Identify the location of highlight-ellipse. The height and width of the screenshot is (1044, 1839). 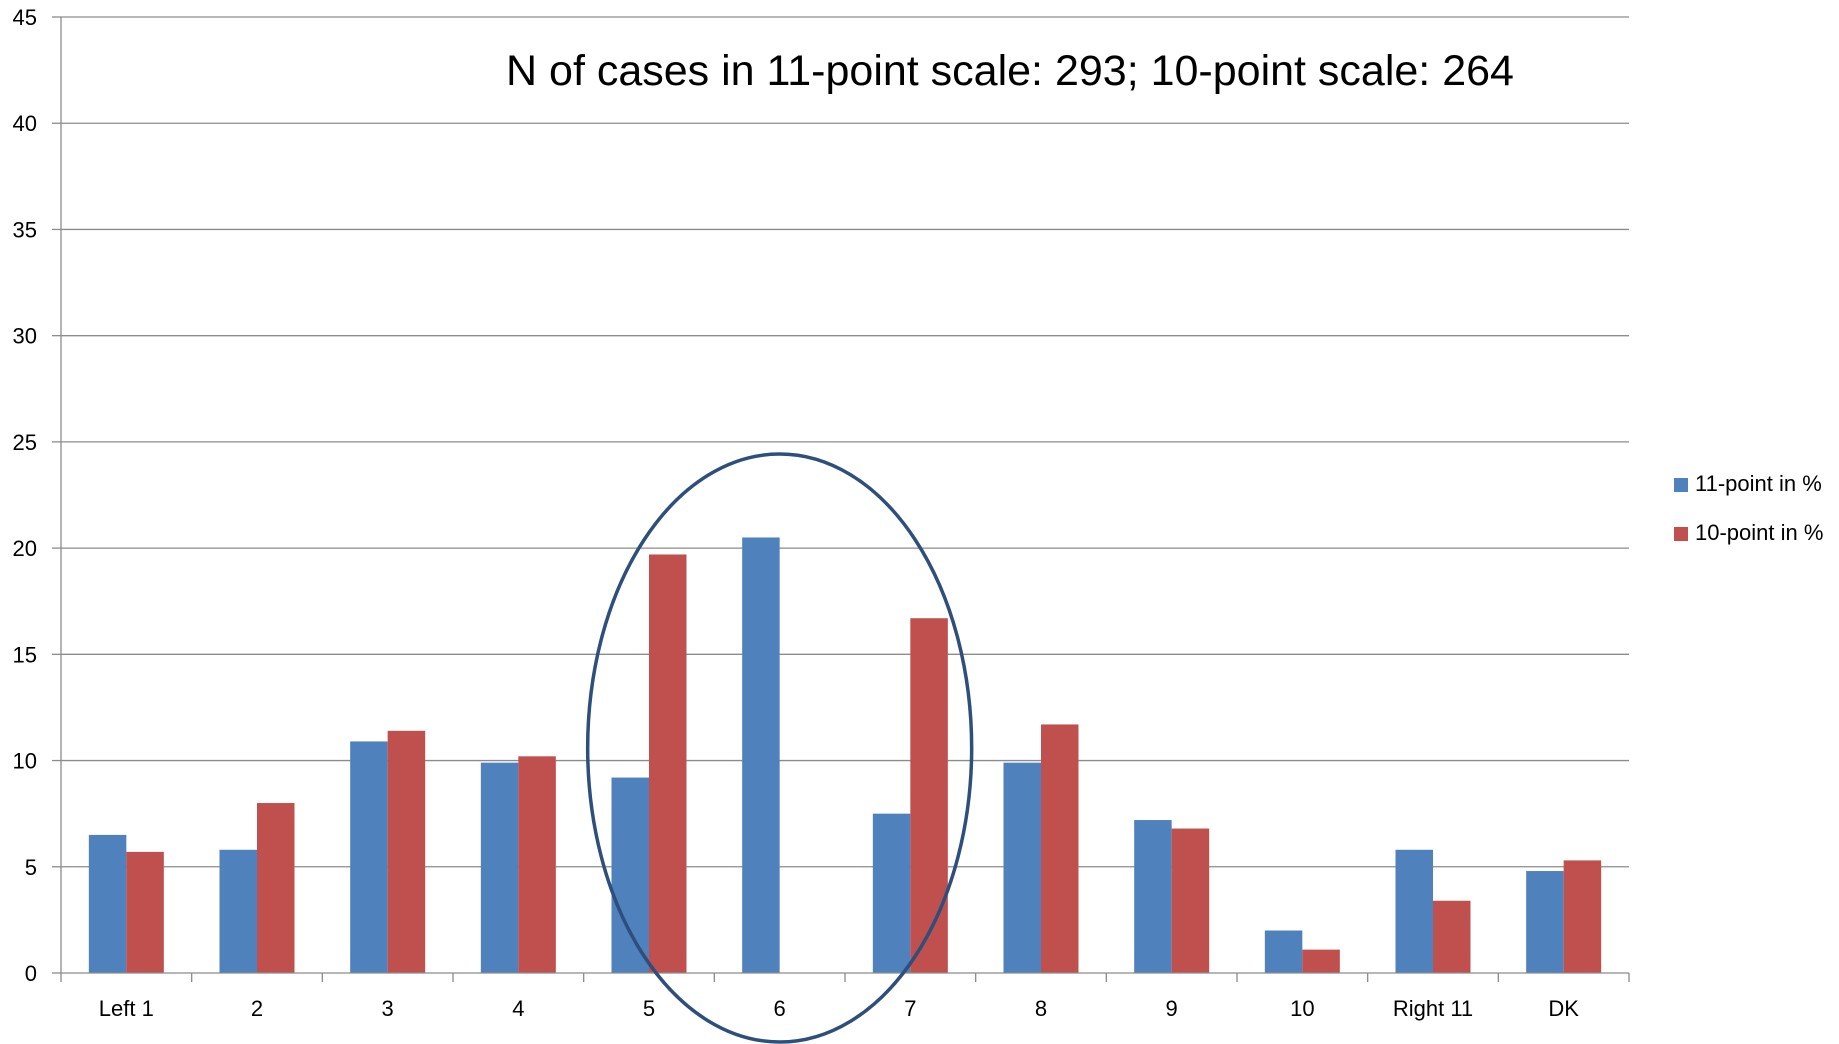
(779, 748).